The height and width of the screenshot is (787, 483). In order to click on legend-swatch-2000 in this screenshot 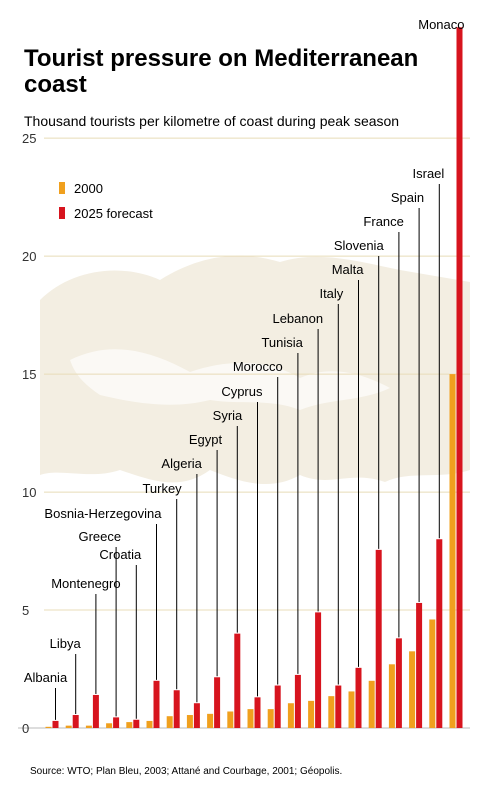, I will do `click(62, 188)`.